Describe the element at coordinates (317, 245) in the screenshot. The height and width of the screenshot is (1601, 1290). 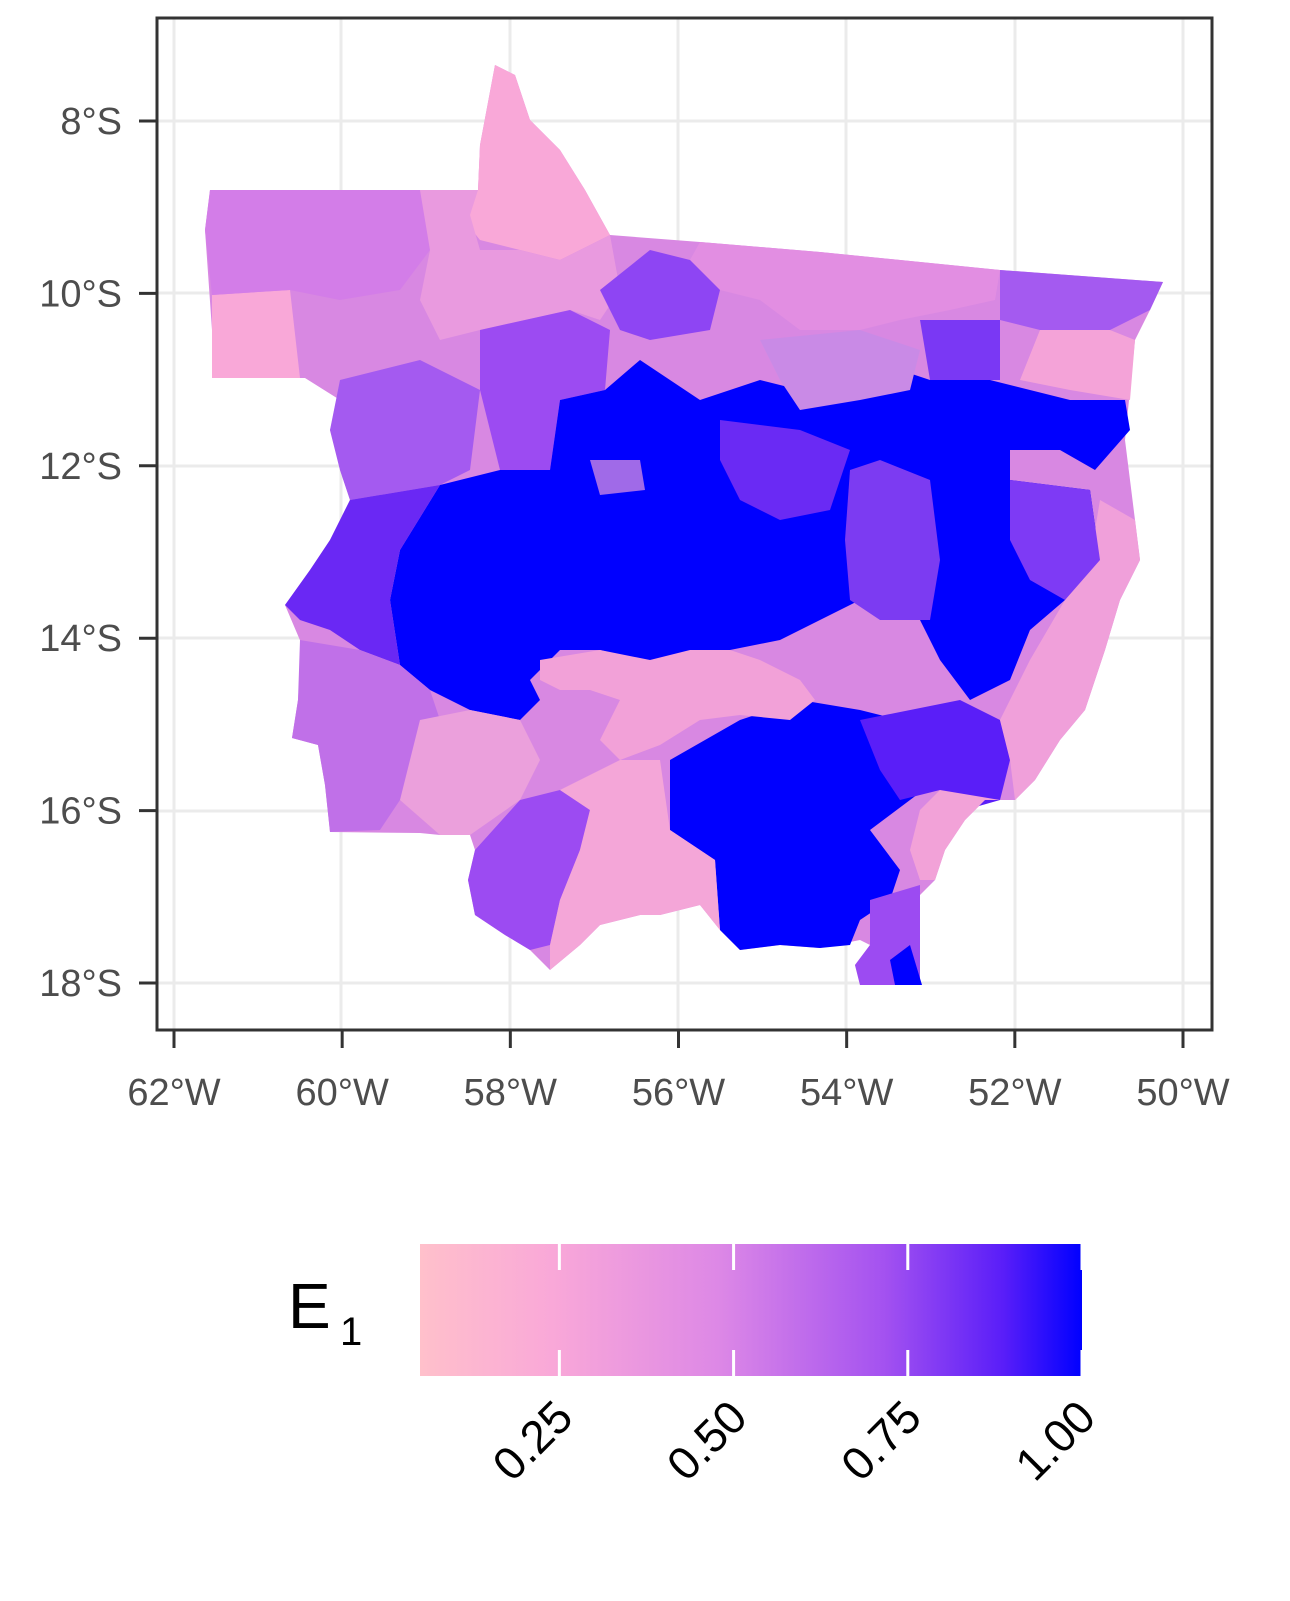
I see `region-west-lilac` at that location.